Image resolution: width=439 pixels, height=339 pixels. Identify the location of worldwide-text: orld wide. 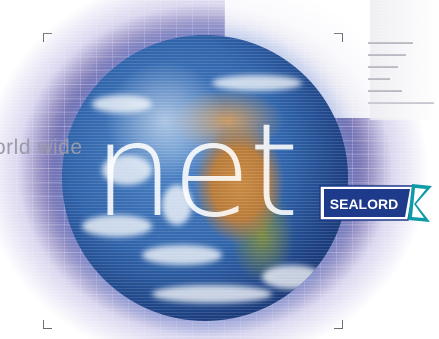
(41, 147).